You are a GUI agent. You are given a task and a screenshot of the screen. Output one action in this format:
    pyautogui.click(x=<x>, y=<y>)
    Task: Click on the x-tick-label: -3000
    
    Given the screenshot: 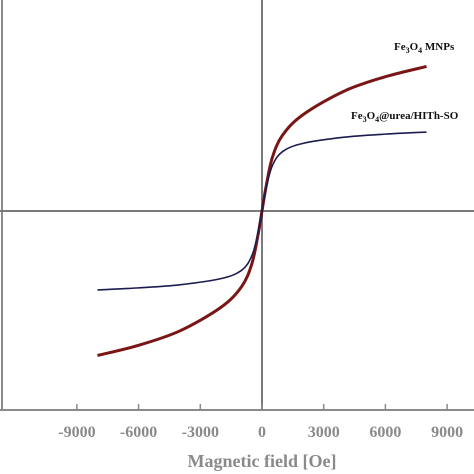 What is the action you would take?
    pyautogui.click(x=200, y=432)
    